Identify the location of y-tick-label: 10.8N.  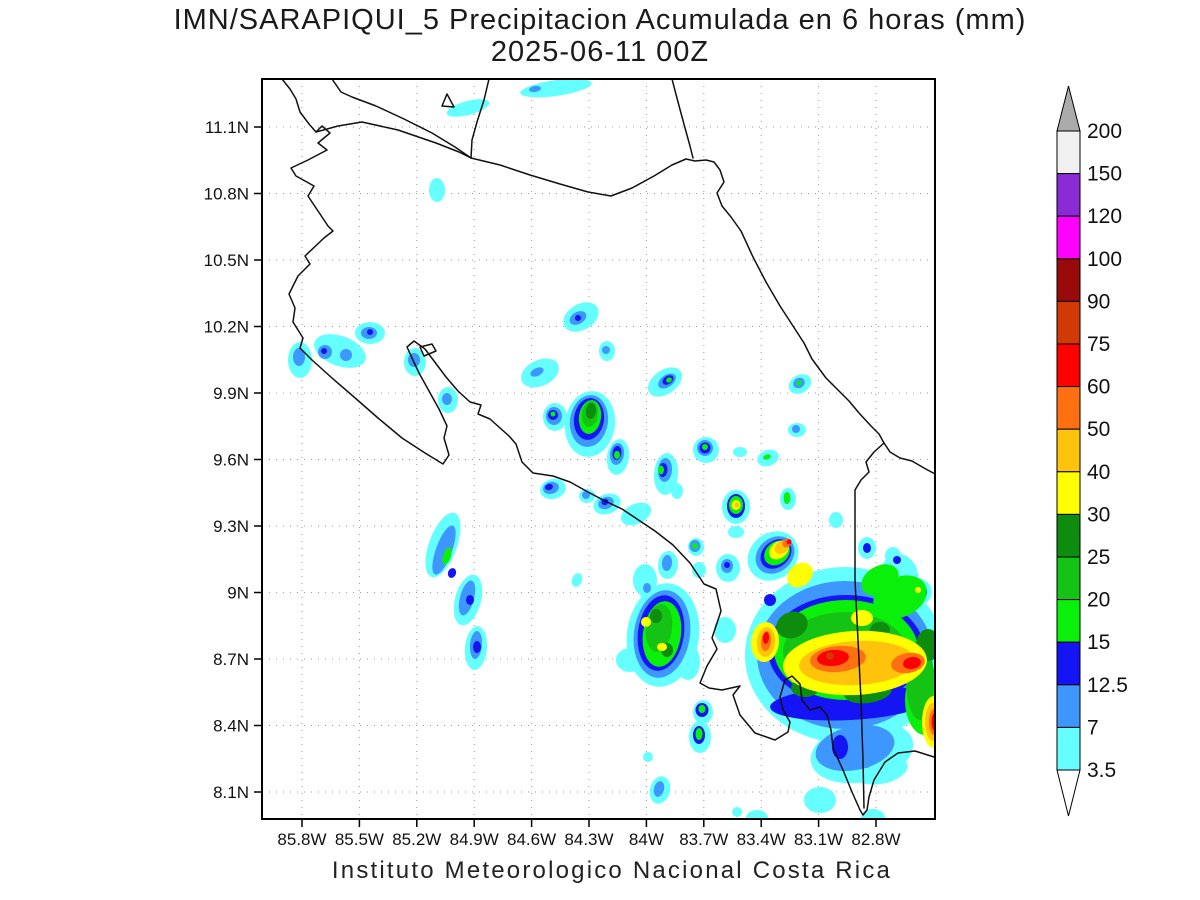
(226, 194).